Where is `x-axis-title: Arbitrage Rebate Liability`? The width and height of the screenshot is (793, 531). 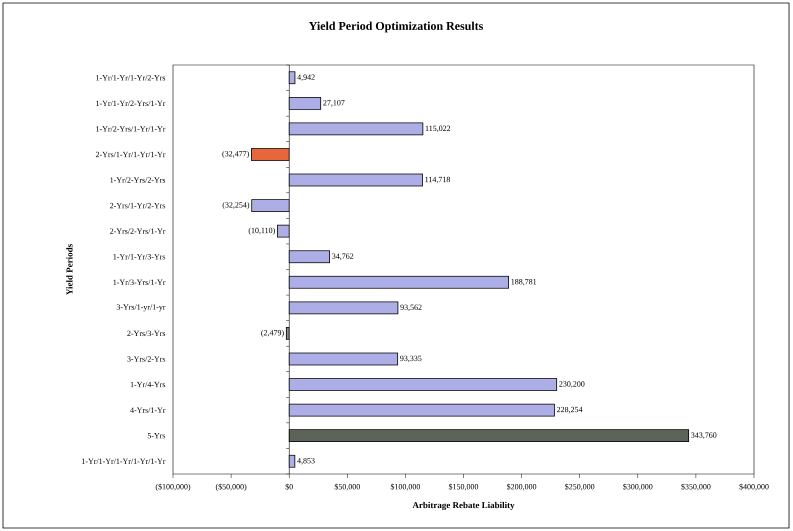
x-axis-title: Arbitrage Rebate Liability is located at coordinates (463, 506).